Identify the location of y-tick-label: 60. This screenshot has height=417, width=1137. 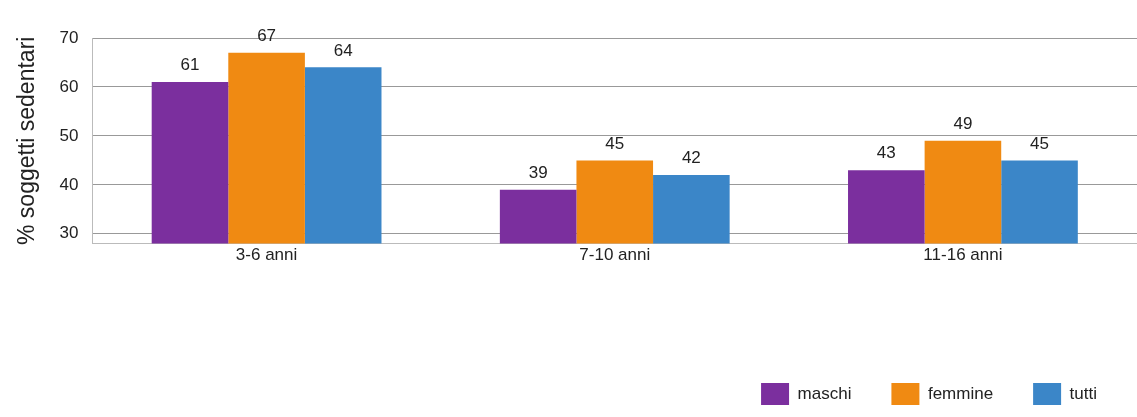
(69, 86).